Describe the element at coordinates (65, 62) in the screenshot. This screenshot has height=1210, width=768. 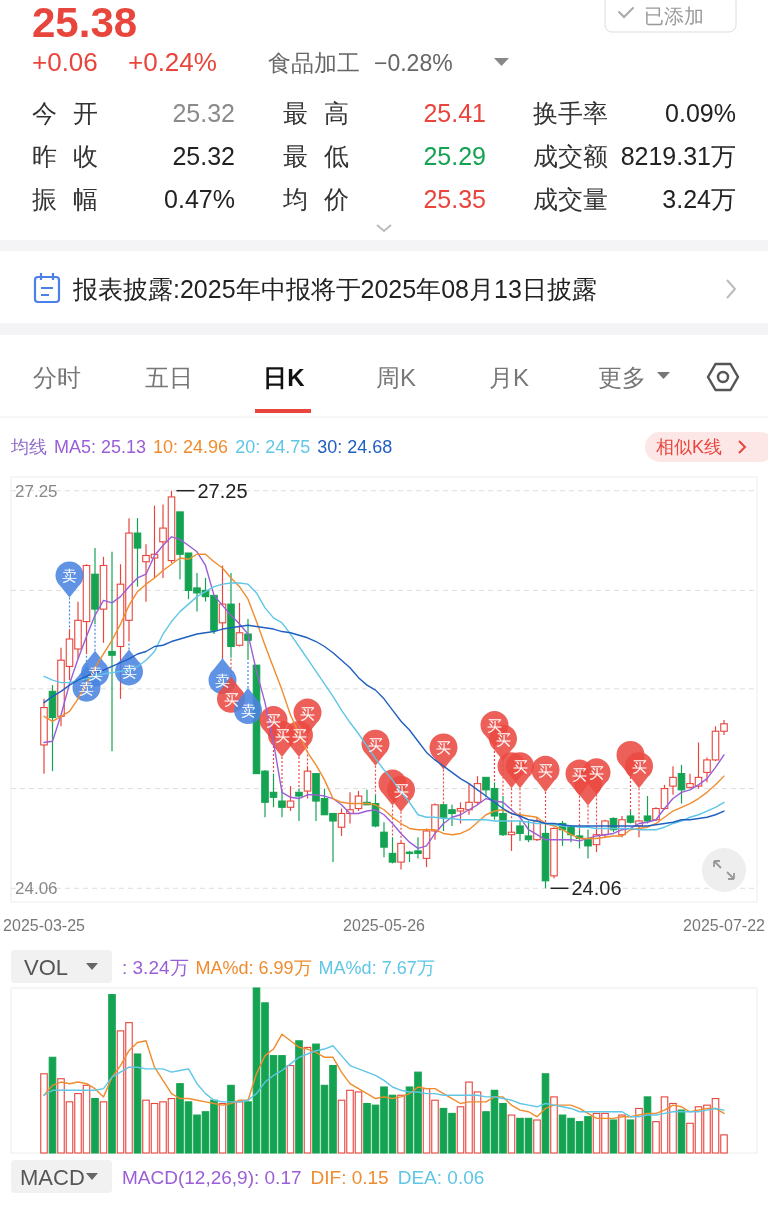
I see `text: +0.06` at that location.